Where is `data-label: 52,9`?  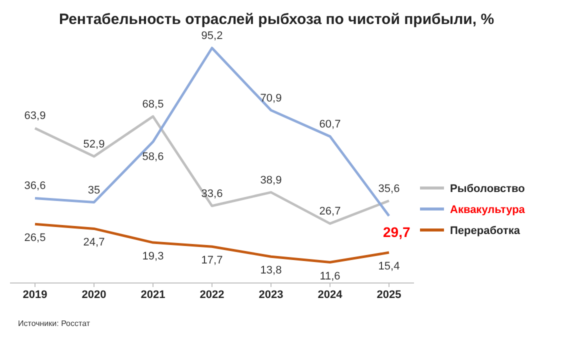 data-label: 52,9 is located at coordinates (94, 144).